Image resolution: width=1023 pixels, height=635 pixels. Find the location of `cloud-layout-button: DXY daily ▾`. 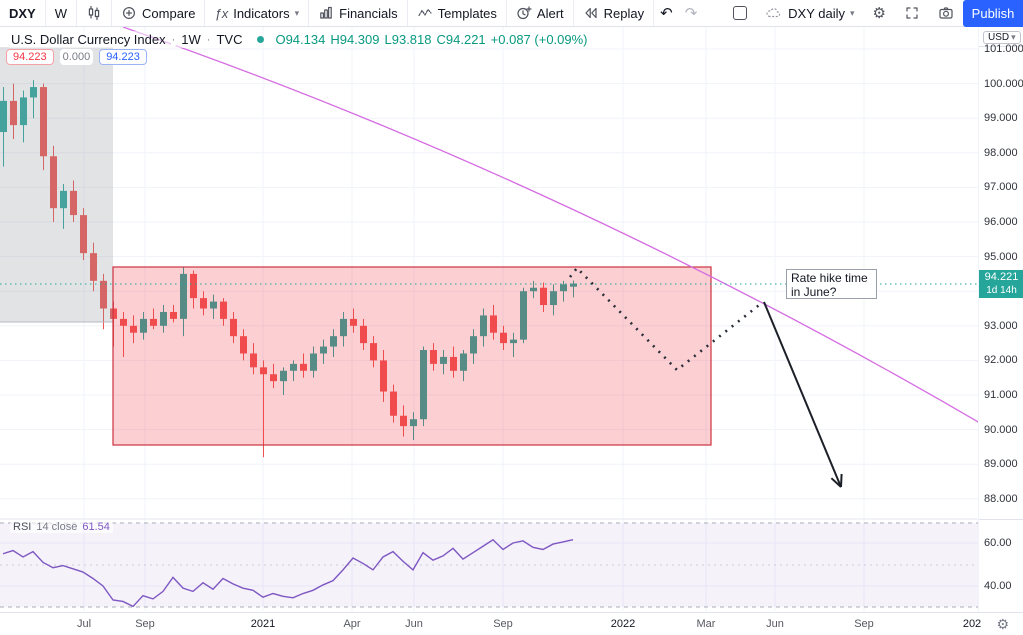

cloud-layout-button: DXY daily ▾ is located at coordinates (809, 13).